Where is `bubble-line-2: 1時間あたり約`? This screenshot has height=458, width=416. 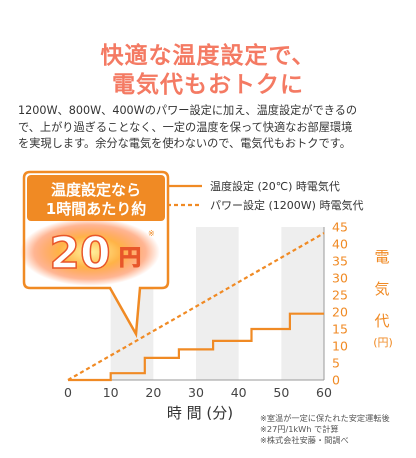
bubble-line-2: 1時間あたり約 is located at coordinates (96, 209).